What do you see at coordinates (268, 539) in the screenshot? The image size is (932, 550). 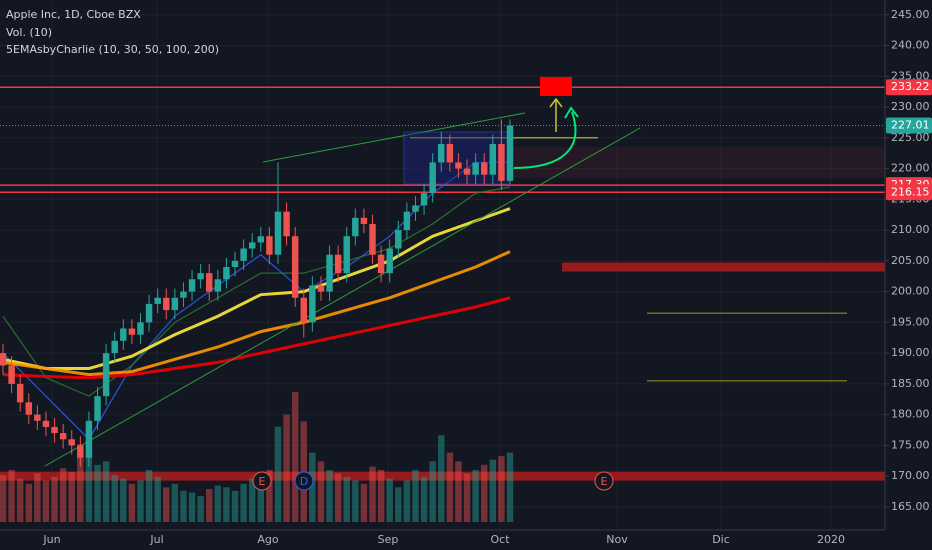 I see `x-tick-label: Ago` at bounding box center [268, 539].